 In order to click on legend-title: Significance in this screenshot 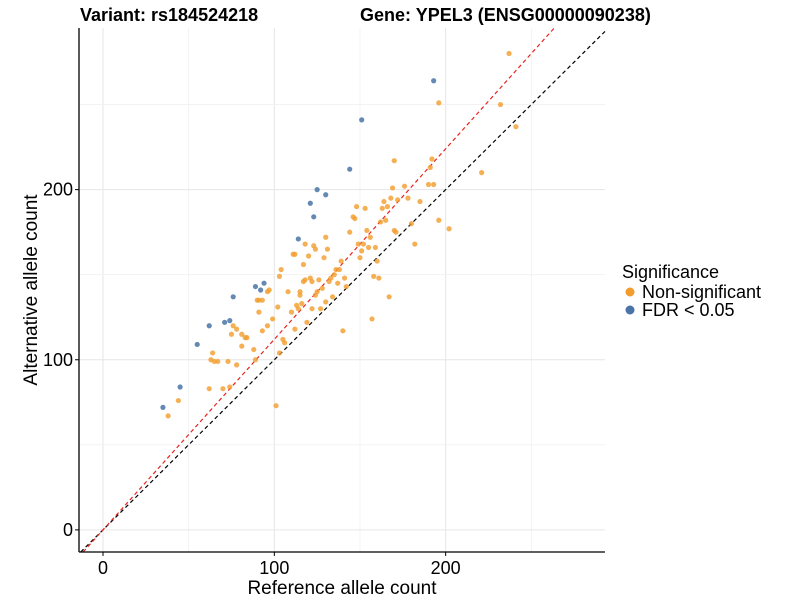, I will do `click(670, 272)`.